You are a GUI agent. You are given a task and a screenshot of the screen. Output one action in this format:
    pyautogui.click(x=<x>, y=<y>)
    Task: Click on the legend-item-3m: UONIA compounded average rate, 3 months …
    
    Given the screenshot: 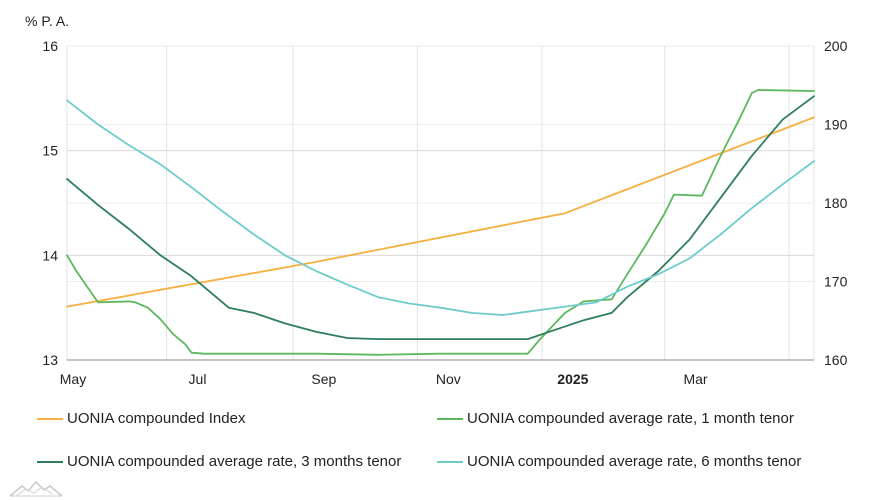 What is the action you would take?
    pyautogui.click(x=219, y=461)
    